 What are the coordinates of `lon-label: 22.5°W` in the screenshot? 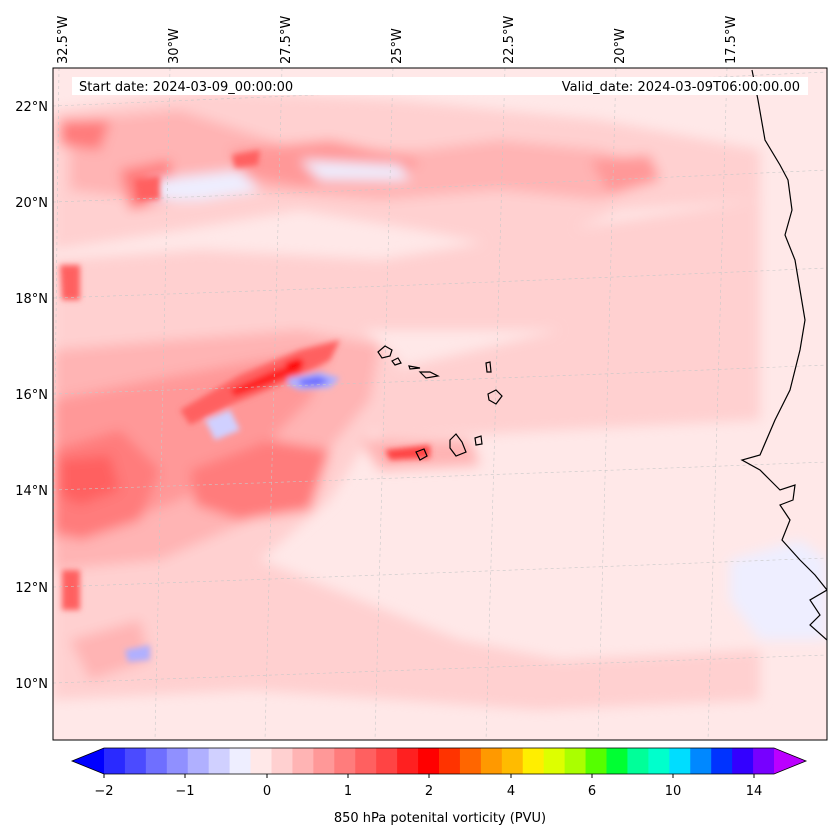 It's located at (509, 40).